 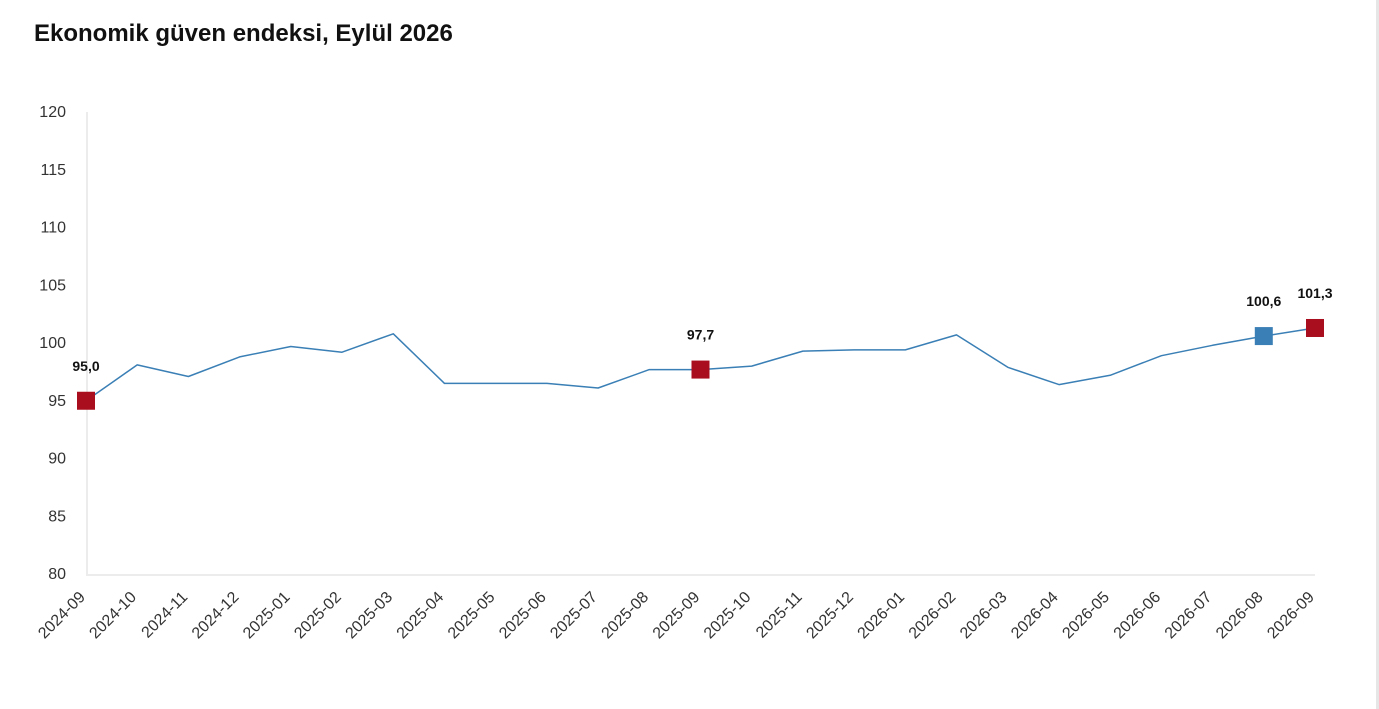 What do you see at coordinates (85, 366) in the screenshot?
I see `data-label: 95,0` at bounding box center [85, 366].